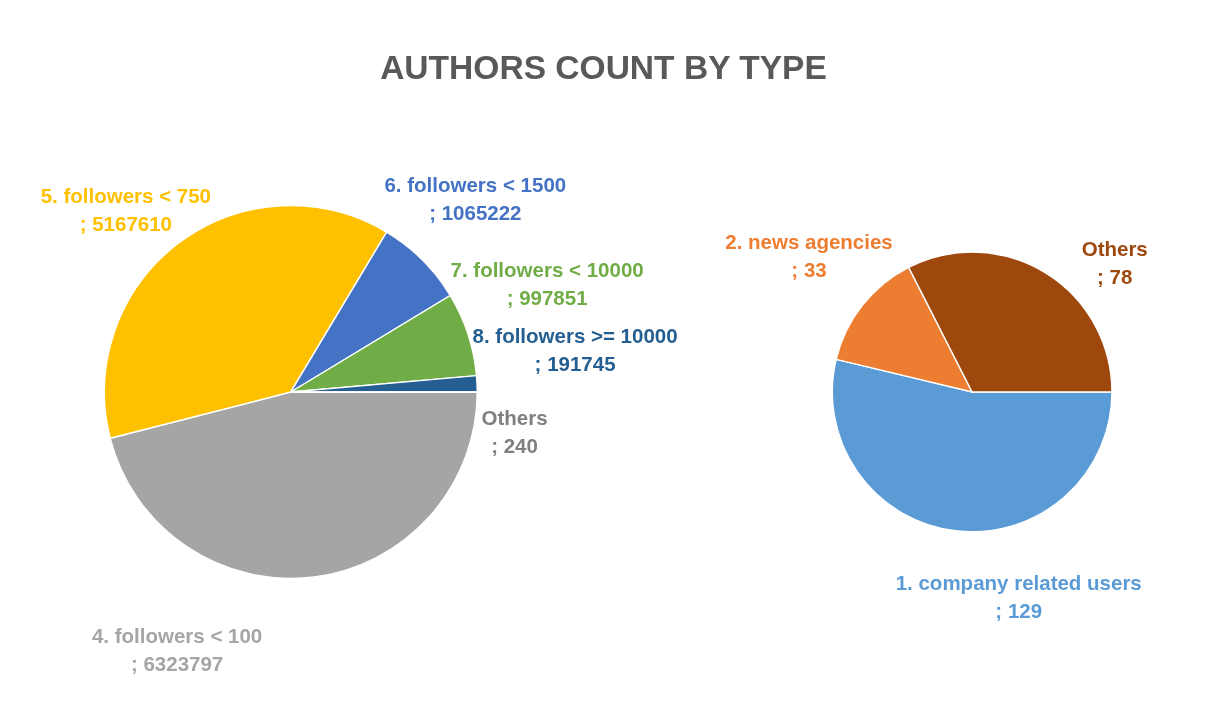 The image size is (1207, 704). What do you see at coordinates (177, 663) in the screenshot?
I see `data-label: ; 6323797` at bounding box center [177, 663].